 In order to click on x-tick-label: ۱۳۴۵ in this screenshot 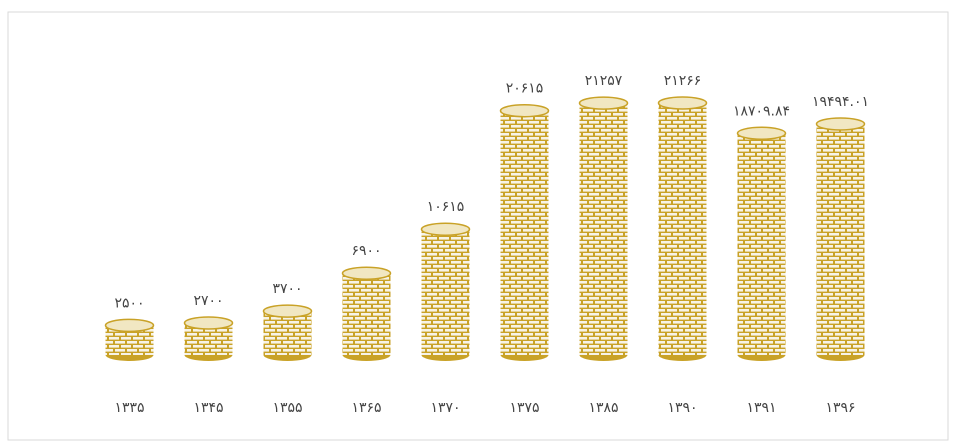, I will do `click(208, 408)`.